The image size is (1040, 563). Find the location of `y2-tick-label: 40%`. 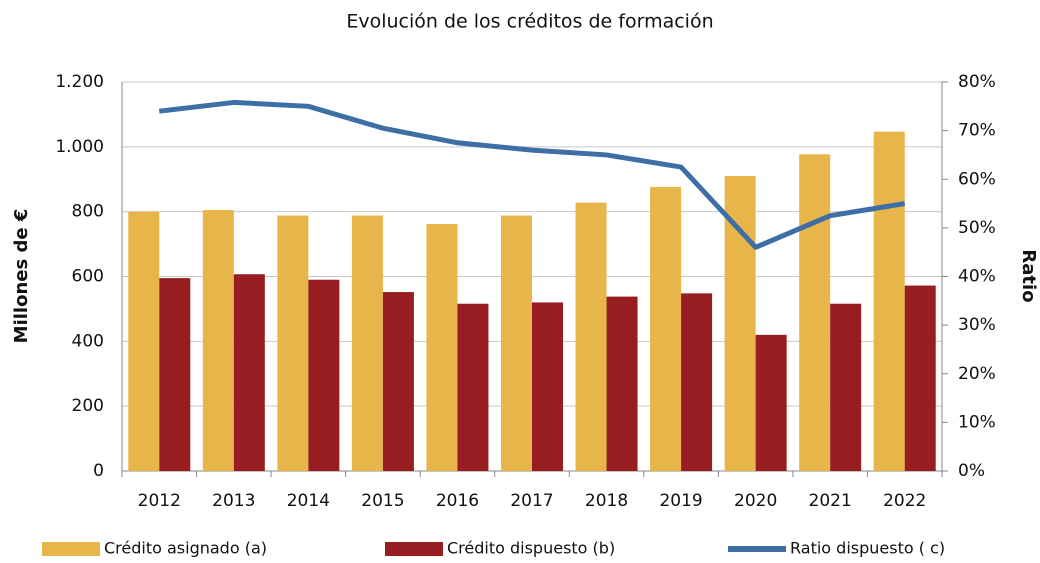

y2-tick-label: 40% is located at coordinates (977, 277).